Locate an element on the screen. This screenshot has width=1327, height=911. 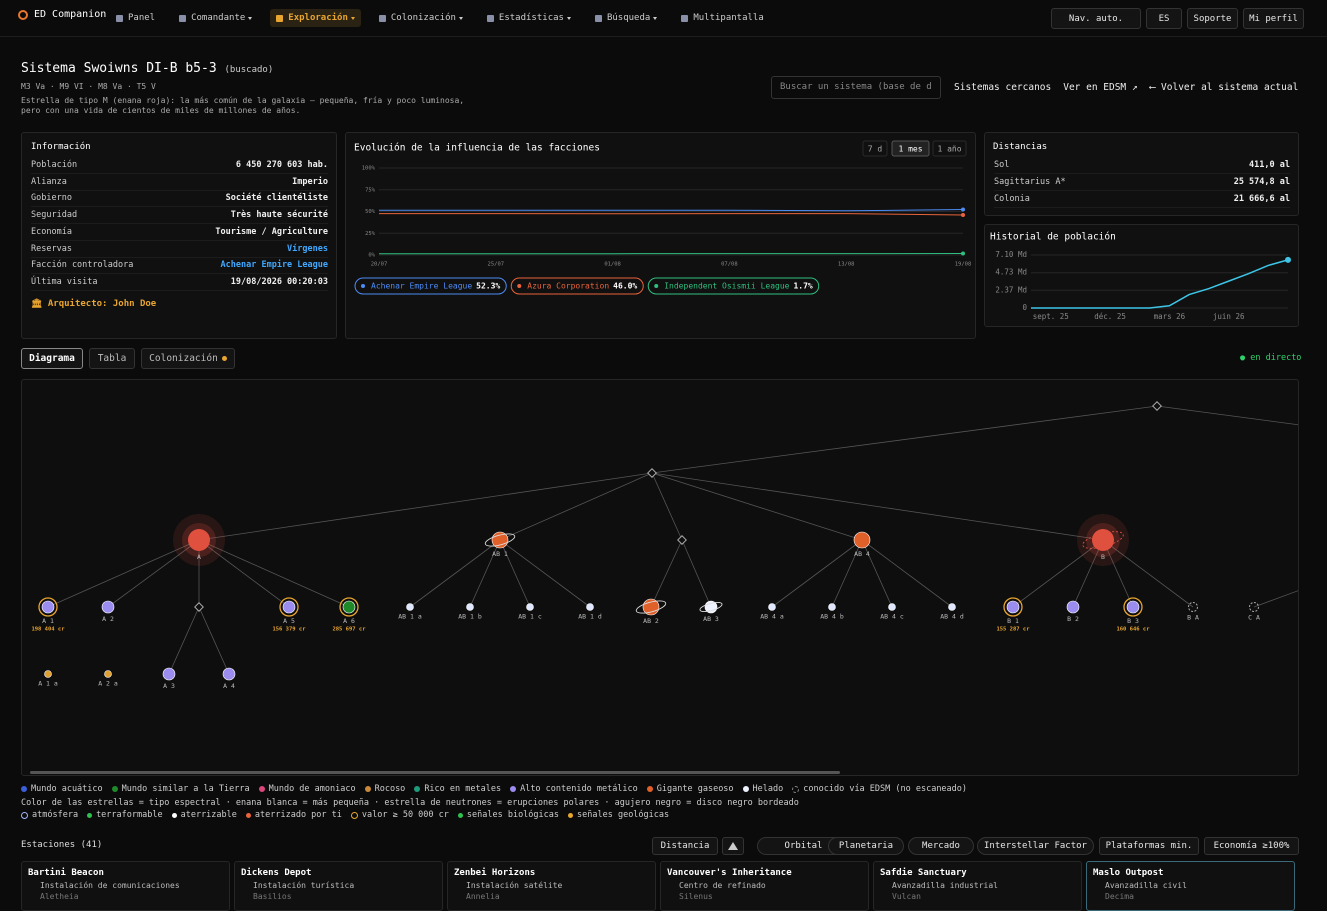
body-node: AB 3 is located at coordinates (711, 612).